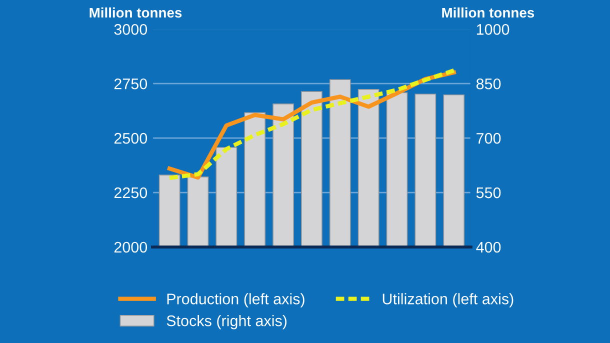 The width and height of the screenshot is (610, 343). Describe the element at coordinates (131, 247) in the screenshot. I see `y-tick-label: 2000` at that location.